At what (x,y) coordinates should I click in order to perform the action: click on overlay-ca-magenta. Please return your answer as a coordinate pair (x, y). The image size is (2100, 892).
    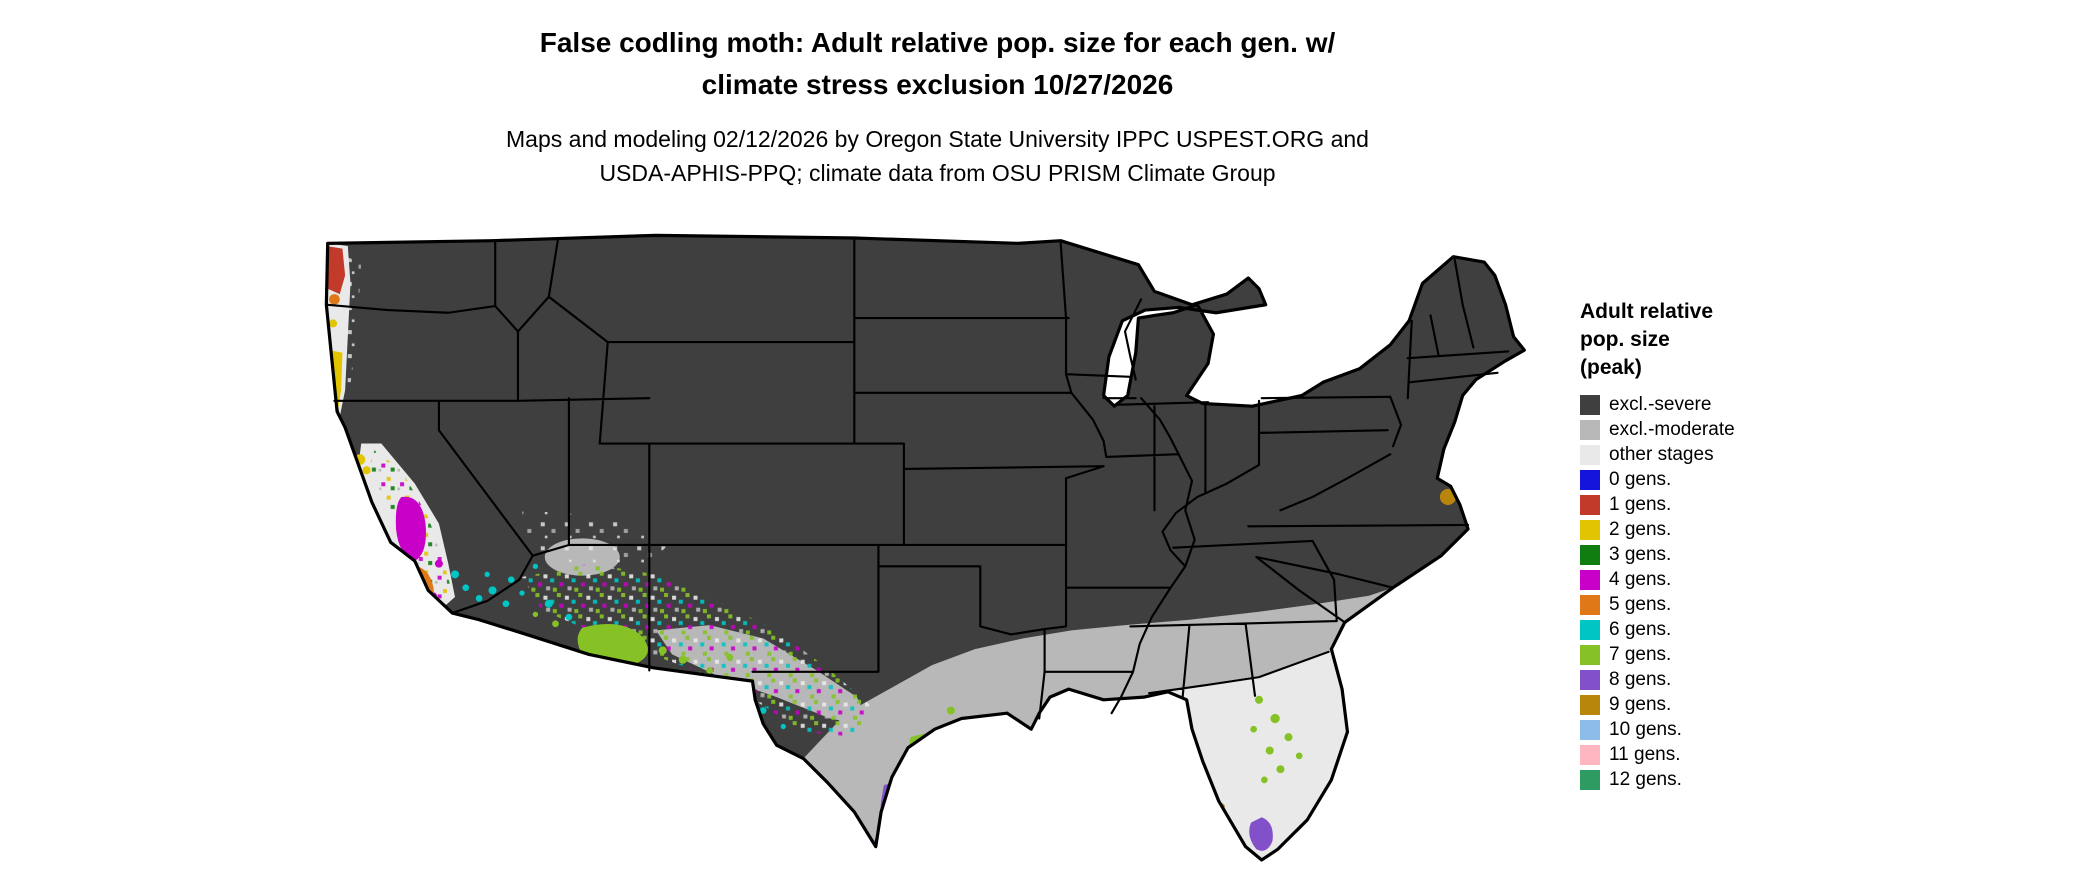
    Looking at the image, I should click on (410, 529).